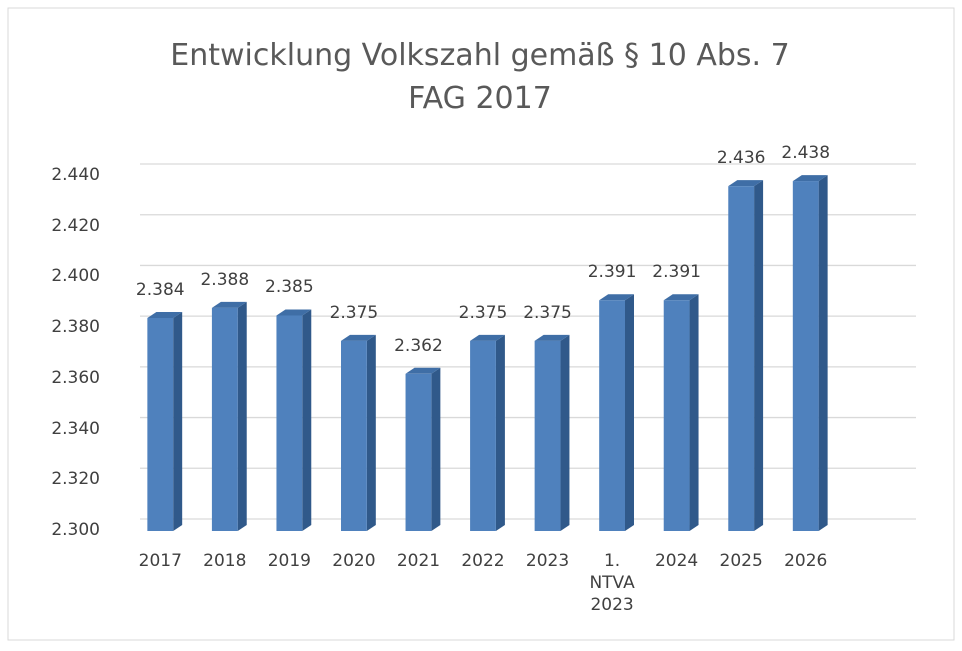  I want to click on y-tick-label: 2.360, so click(75, 377).